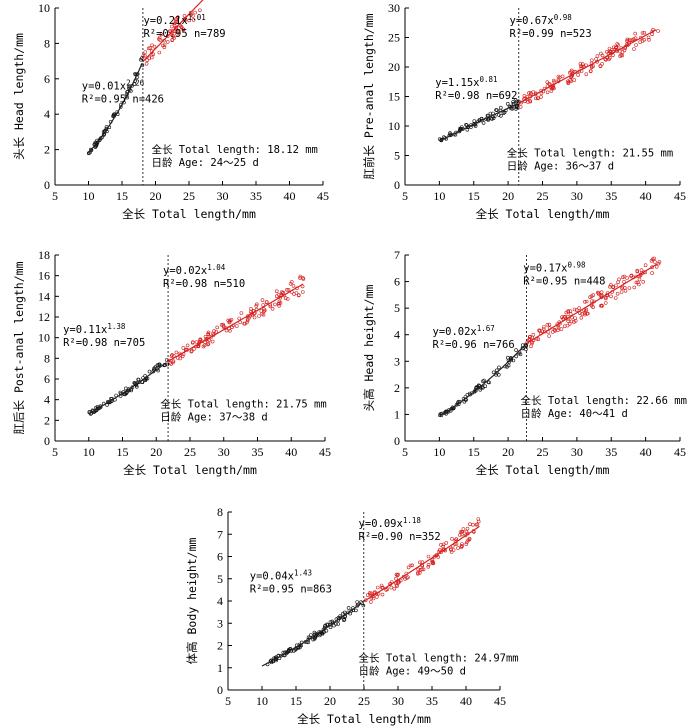 The image size is (700, 726). What do you see at coordinates (220, 668) in the screenshot?
I see `y-tick-label: 1` at bounding box center [220, 668].